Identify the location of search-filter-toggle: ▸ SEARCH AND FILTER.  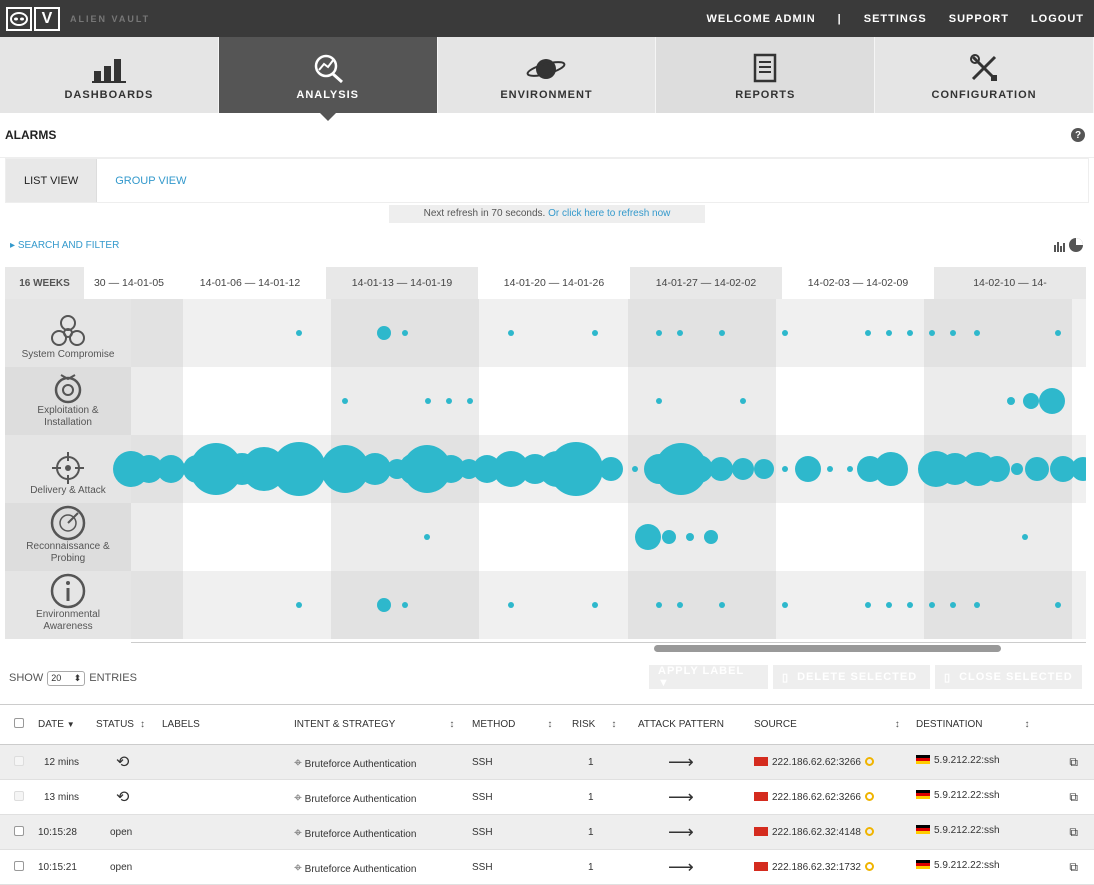
(65, 245).